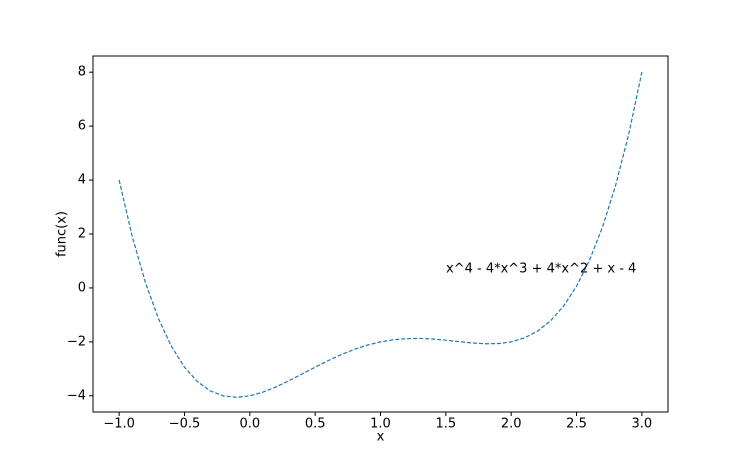 Image resolution: width=743 pixels, height=464 pixels. What do you see at coordinates (82, 72) in the screenshot?
I see `y-tick-label: 8` at bounding box center [82, 72].